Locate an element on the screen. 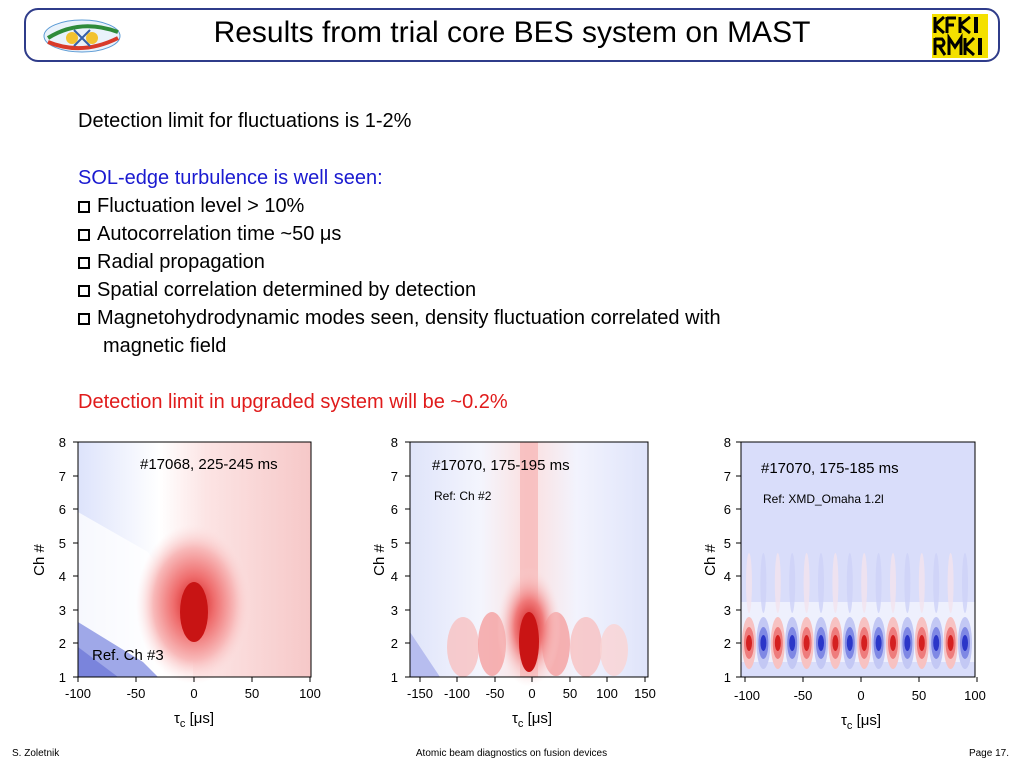 The height and width of the screenshot is (767, 1023). bullet-item: Fluctuation level > 10% is located at coordinates (191, 206).